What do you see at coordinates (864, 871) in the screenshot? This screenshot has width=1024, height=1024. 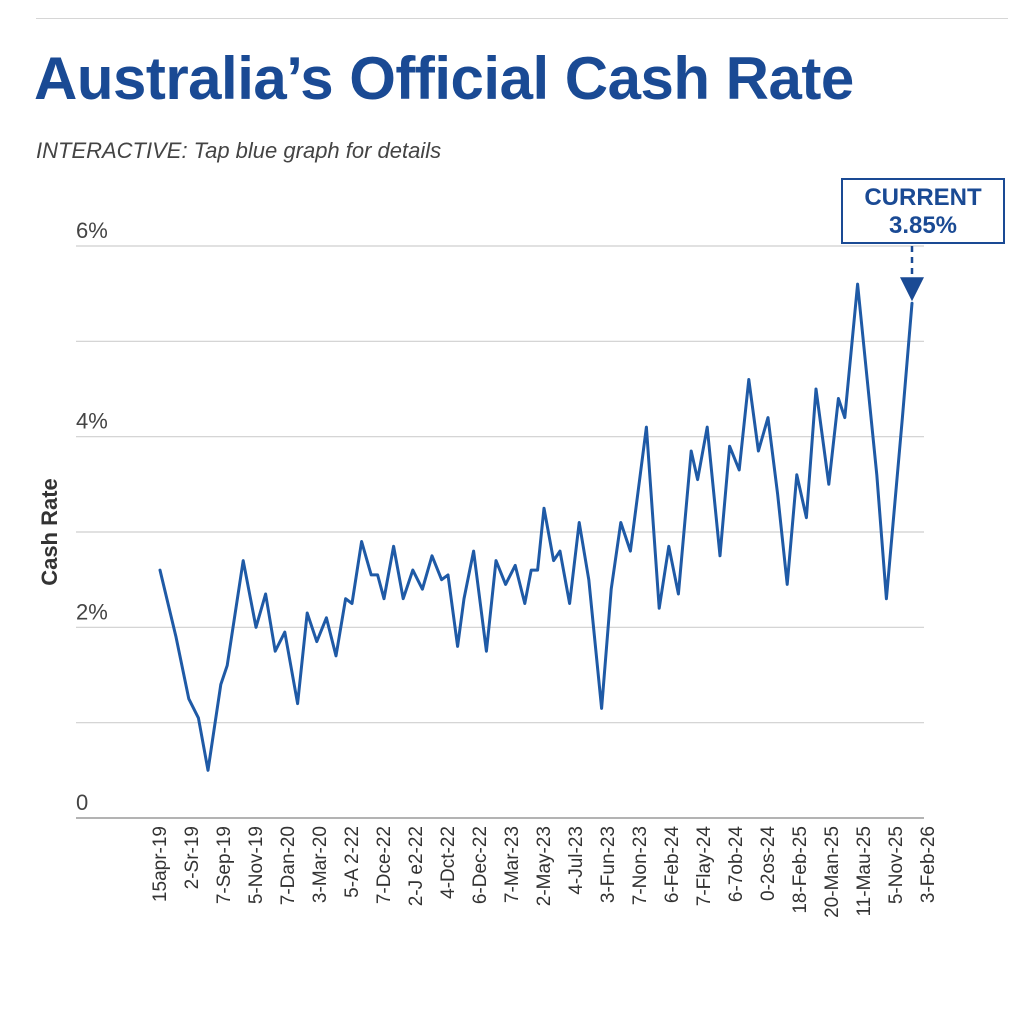 I see `x-tick-label: 11-Mau-25` at bounding box center [864, 871].